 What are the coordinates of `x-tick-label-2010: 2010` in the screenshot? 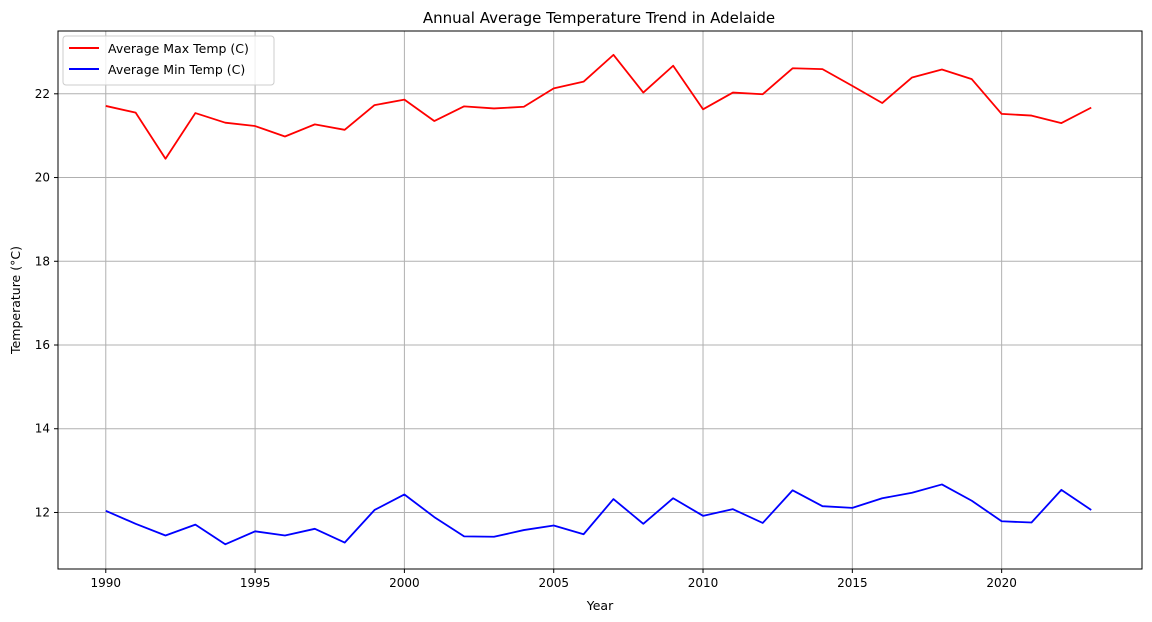 It's located at (703, 583).